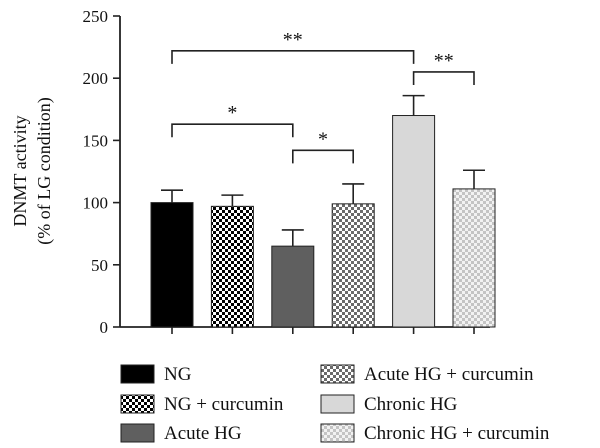  What do you see at coordinates (203, 433) in the screenshot?
I see `legend-label-2: Acute HG` at bounding box center [203, 433].